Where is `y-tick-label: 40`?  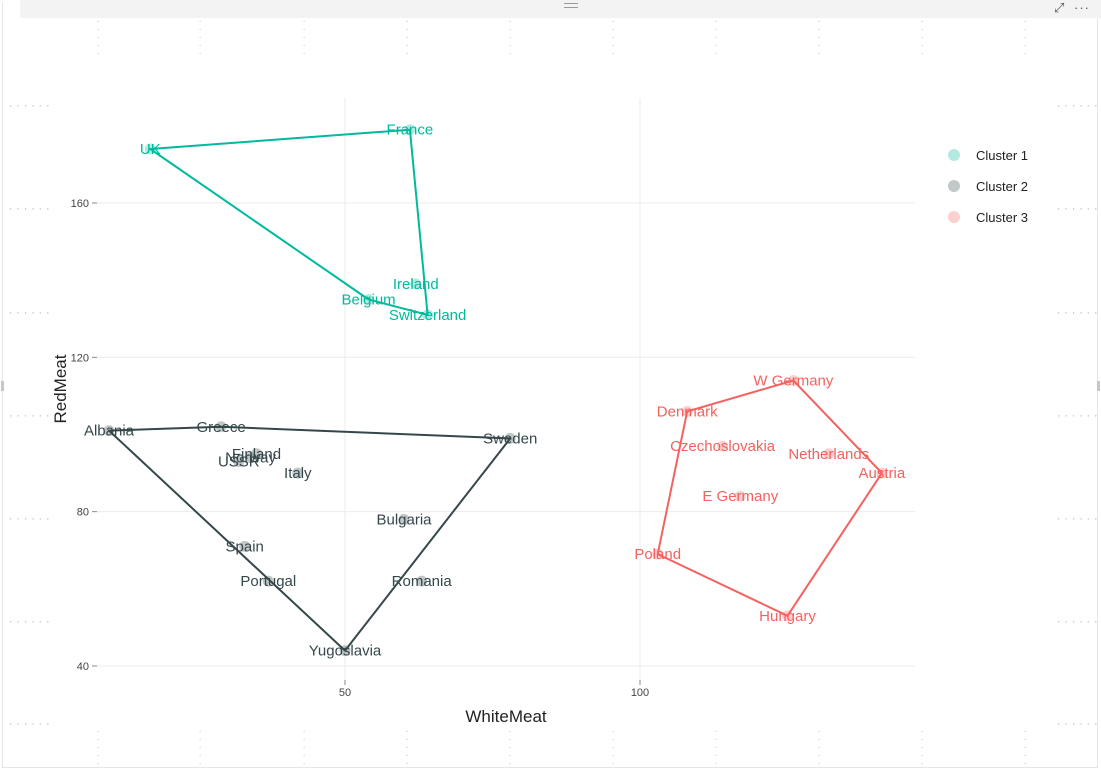
y-tick-label: 40 is located at coordinates (83, 667).